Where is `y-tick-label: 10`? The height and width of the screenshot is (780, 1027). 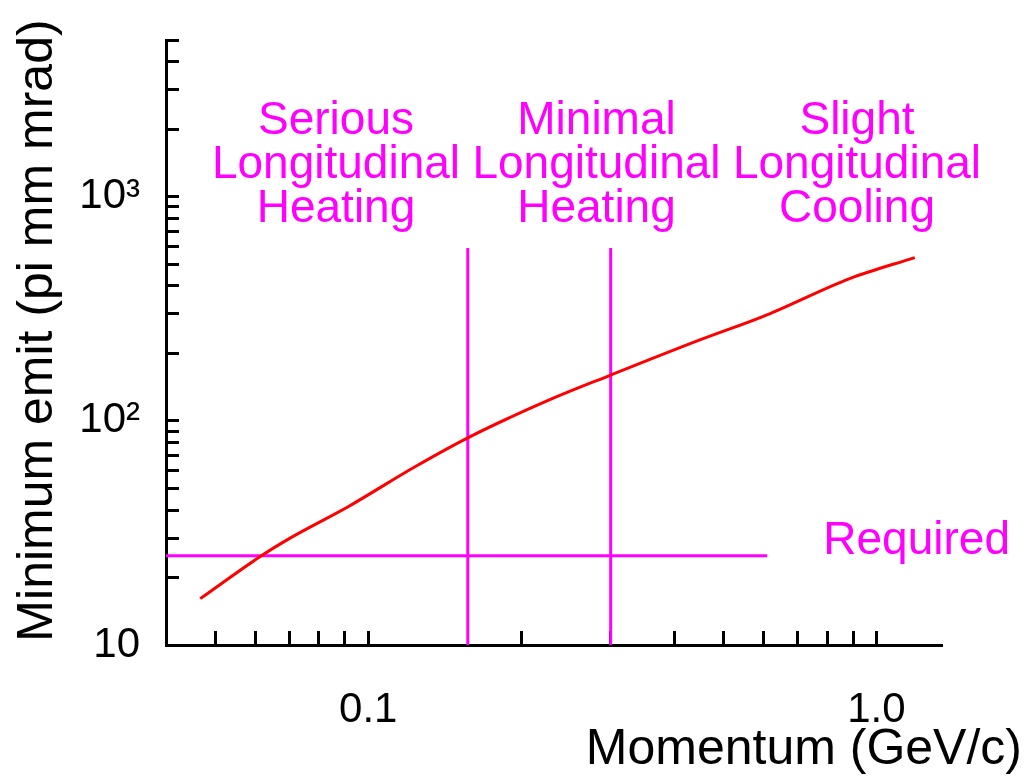 y-tick-label: 10 is located at coordinates (116, 642).